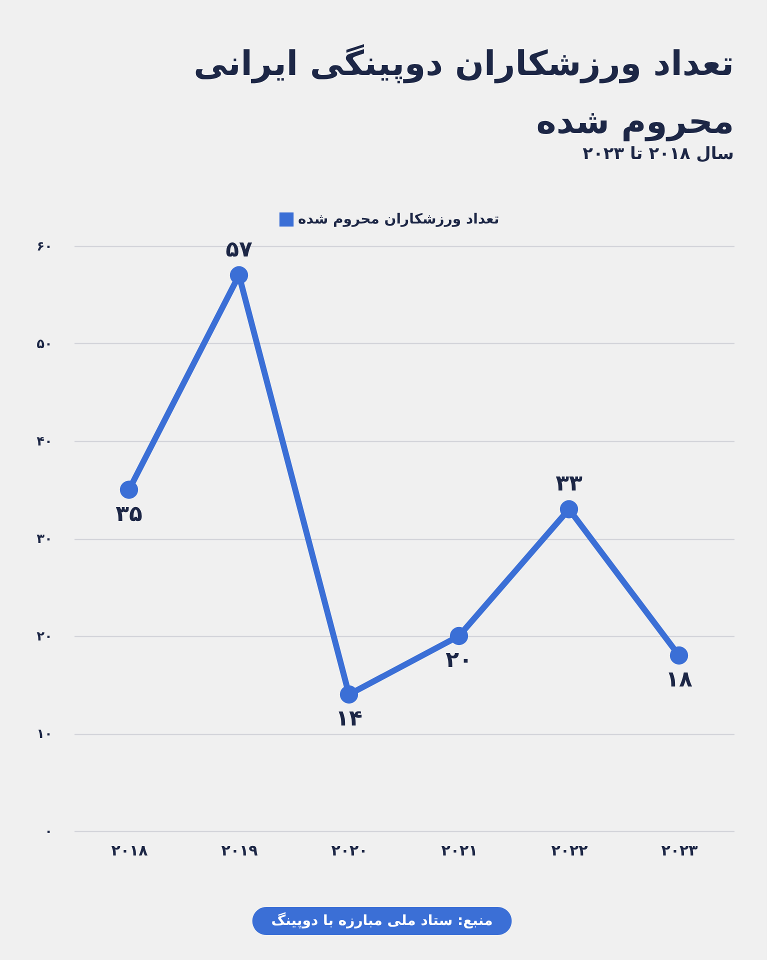  I want to click on x-tick-label: ۲۰۲۳, so click(679, 851).